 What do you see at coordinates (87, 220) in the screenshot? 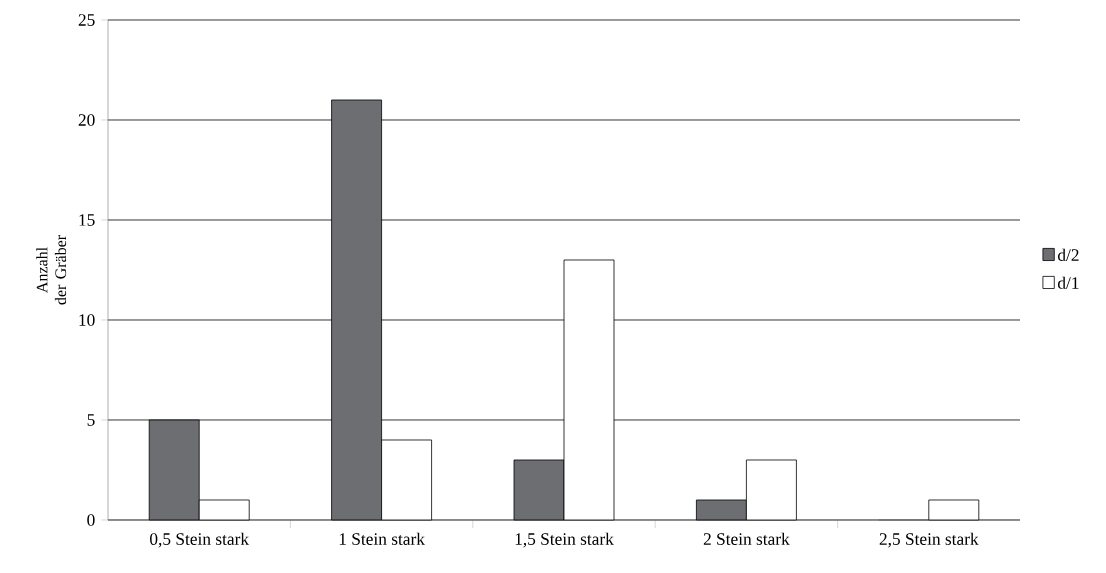
I see `y-tick-label: 15` at bounding box center [87, 220].